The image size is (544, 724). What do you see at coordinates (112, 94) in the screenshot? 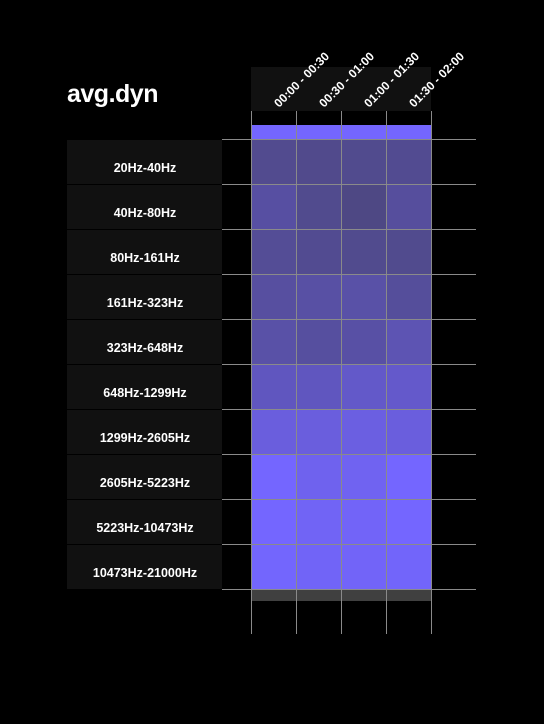
I see `chart-title: avg.dyn` at bounding box center [112, 94].